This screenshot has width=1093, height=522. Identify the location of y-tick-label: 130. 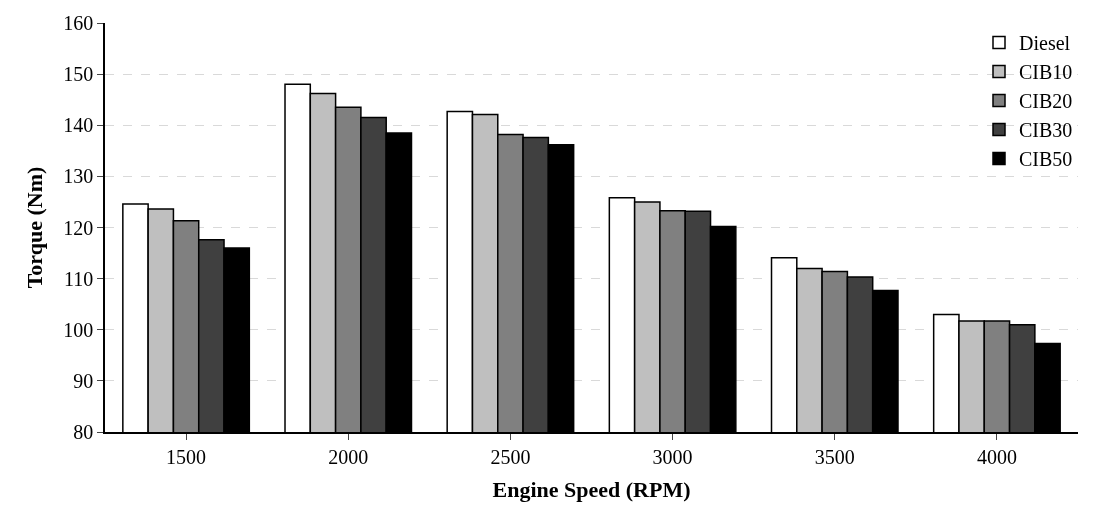
(78, 176).